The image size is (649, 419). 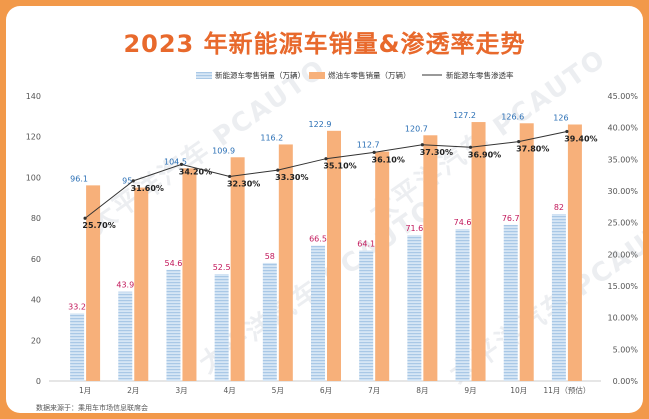 What do you see at coordinates (388, 159) in the screenshot?
I see `penetration-label: 36.10%` at bounding box center [388, 159].